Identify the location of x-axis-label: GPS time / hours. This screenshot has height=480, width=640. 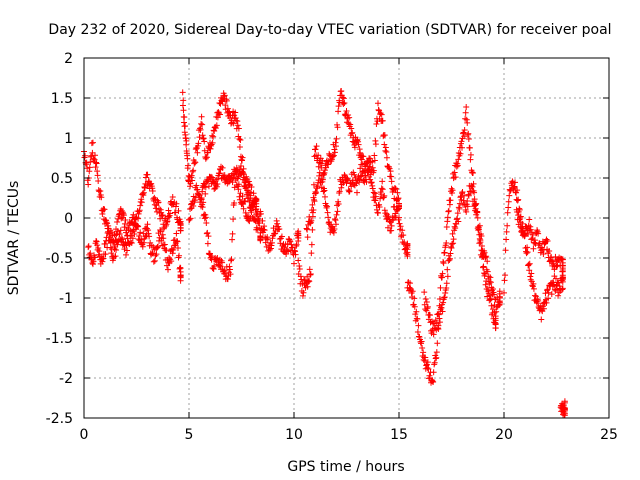
(345, 467).